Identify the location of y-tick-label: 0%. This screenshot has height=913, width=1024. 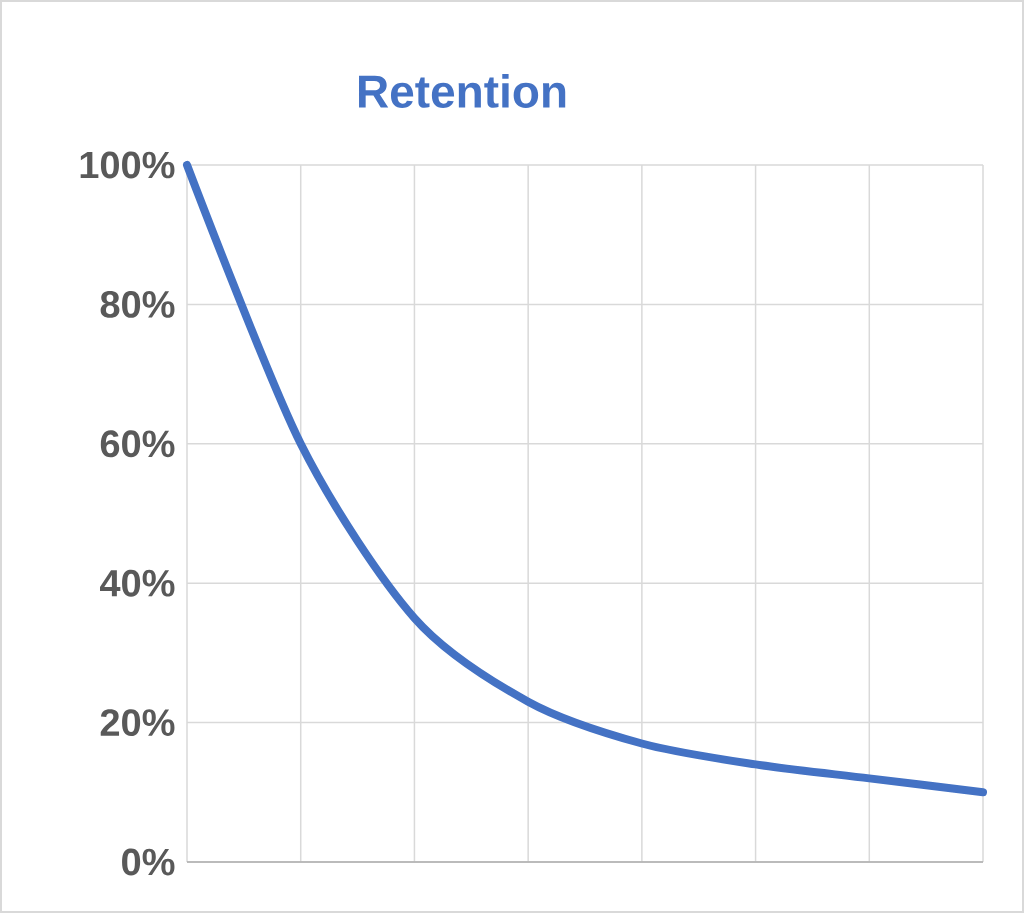
(148, 862).